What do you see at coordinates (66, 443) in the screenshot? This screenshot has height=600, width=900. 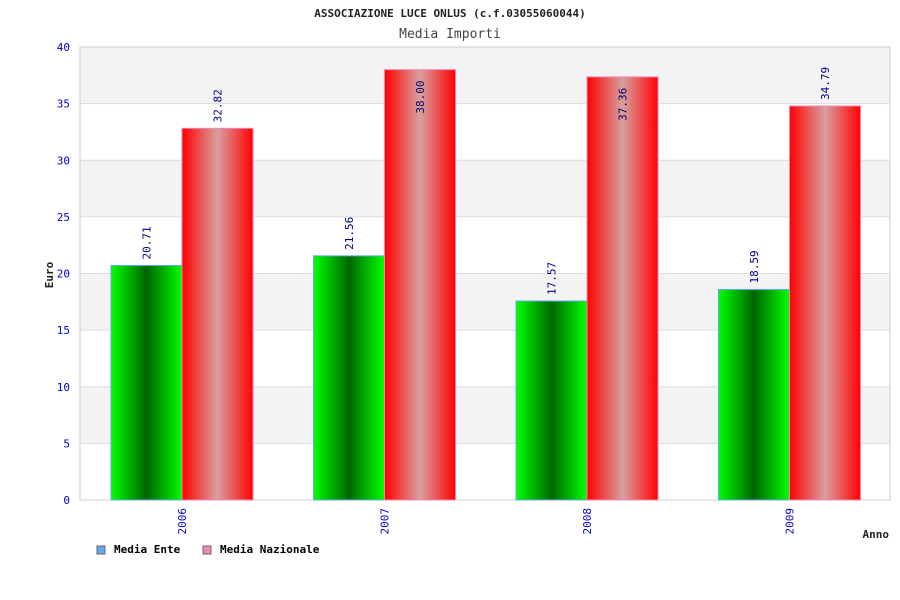 I see `y-tick-label: 5` at bounding box center [66, 443].